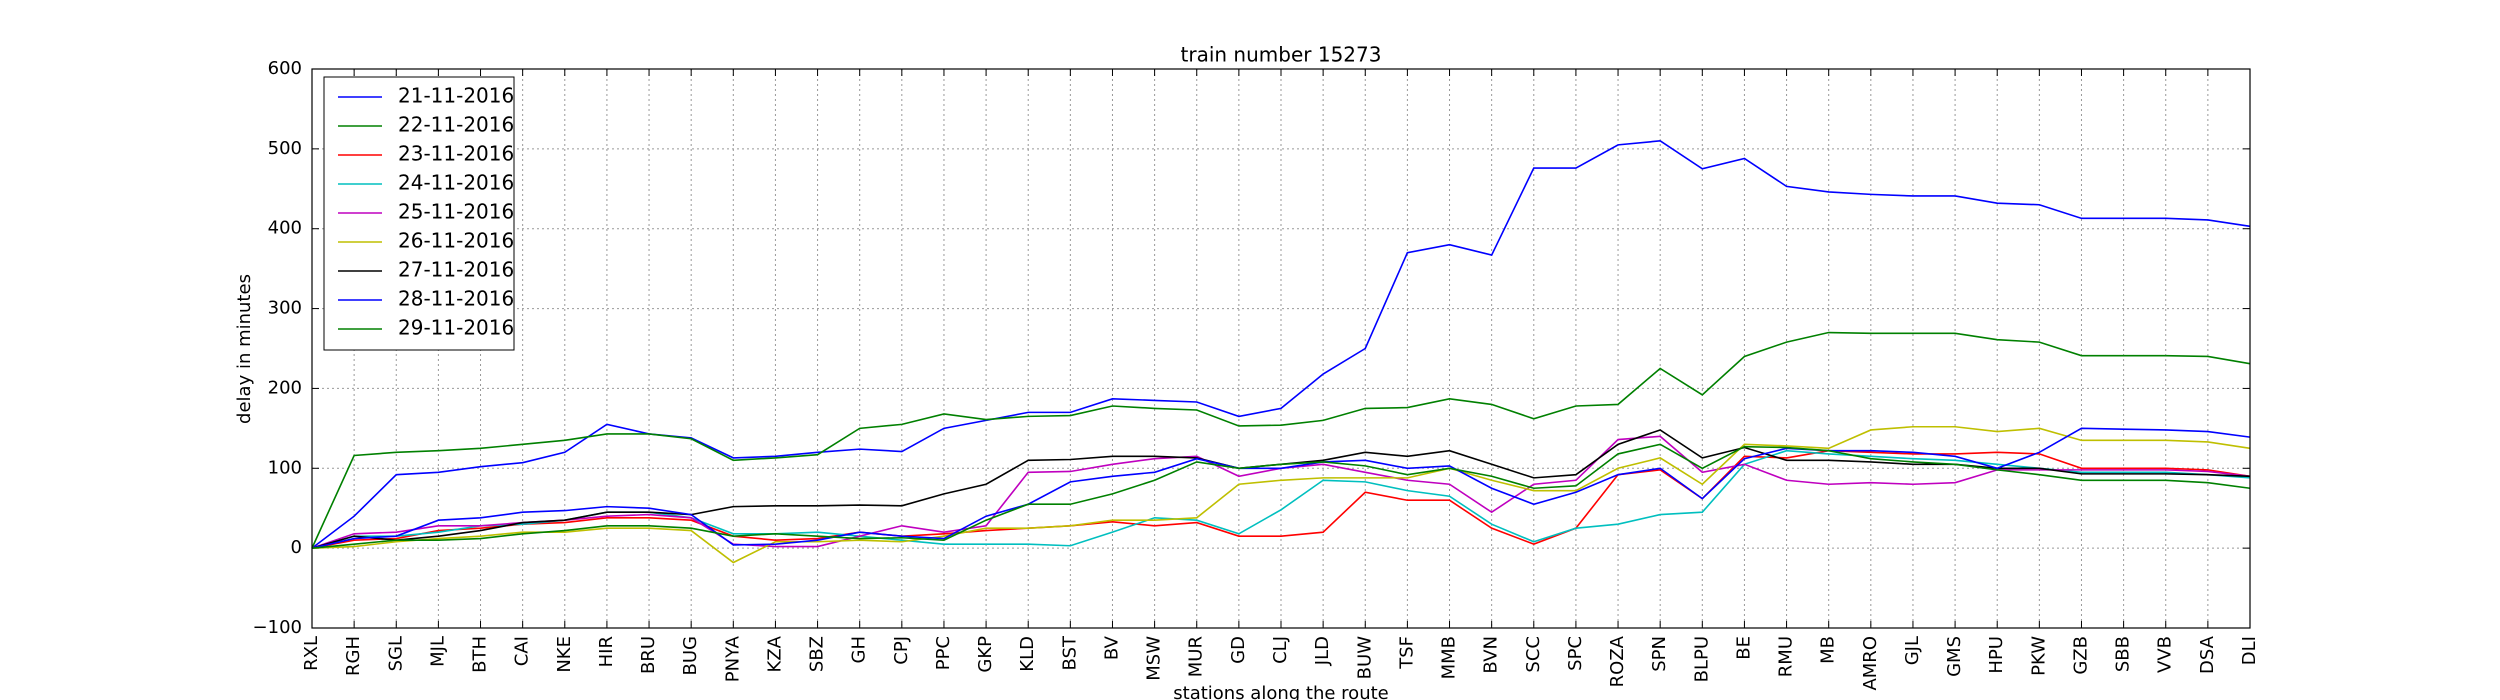 The height and width of the screenshot is (700, 2500). I want to click on x-tick-label: GKP, so click(985, 654).